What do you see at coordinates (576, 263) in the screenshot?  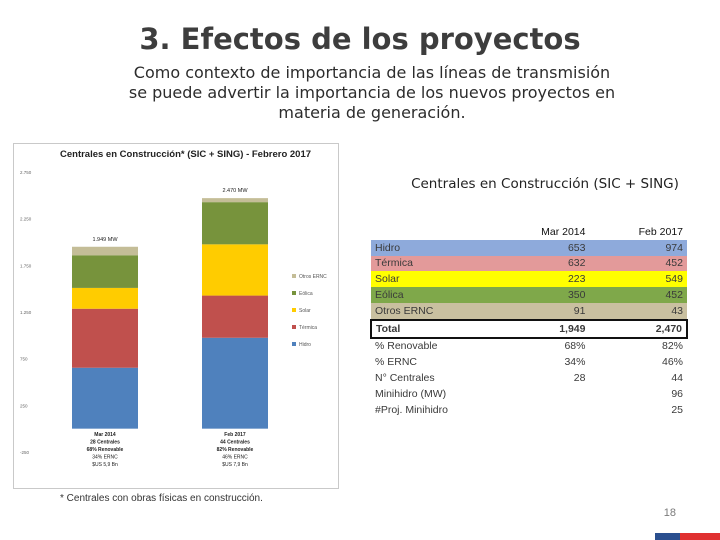 I see `row-value: 632` at bounding box center [576, 263].